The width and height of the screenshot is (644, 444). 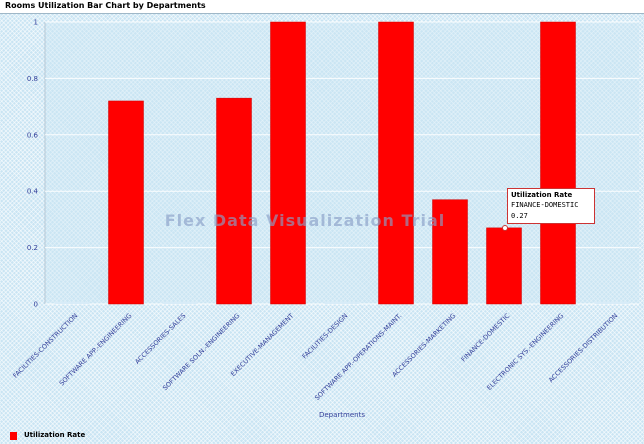 What do you see at coordinates (160, 339) in the screenshot?
I see `x-tick-label: ACCESSORIES-SALES` at bounding box center [160, 339].